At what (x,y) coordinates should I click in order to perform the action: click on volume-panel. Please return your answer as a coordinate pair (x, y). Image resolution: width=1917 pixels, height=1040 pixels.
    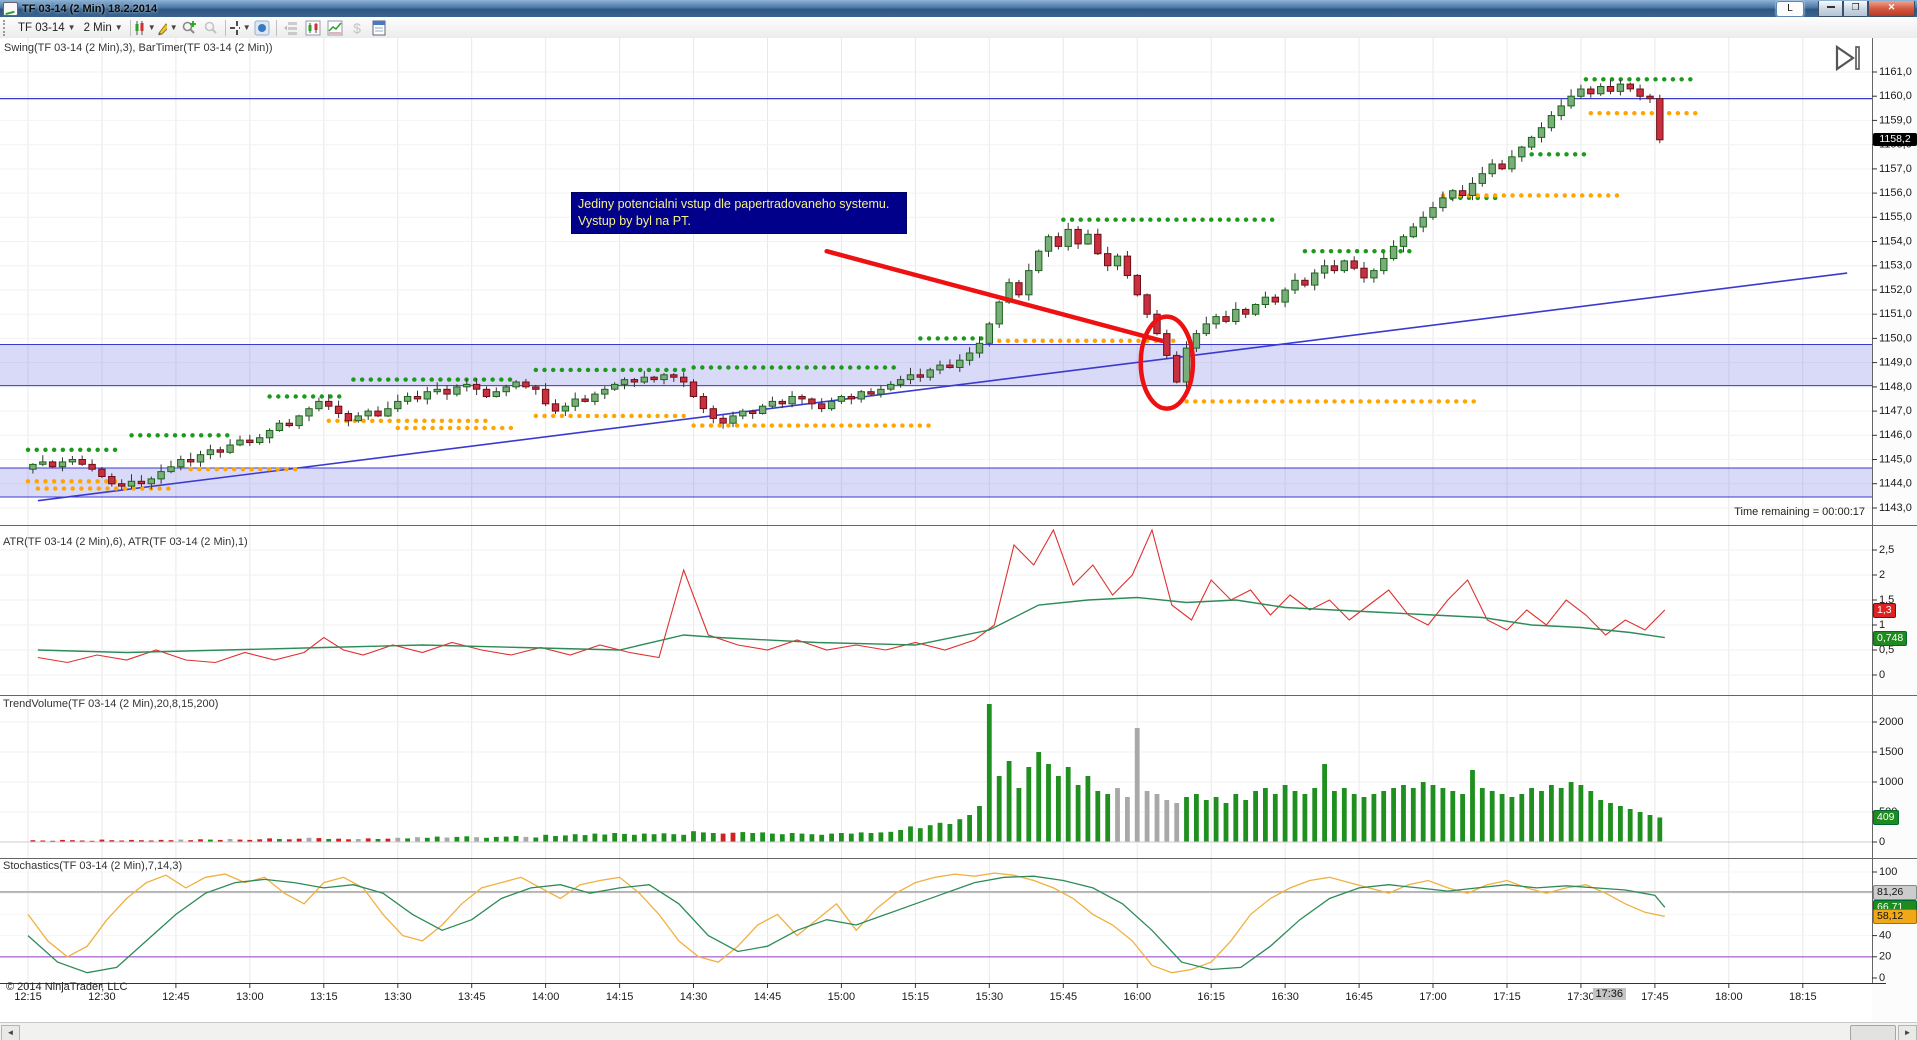
    Looking at the image, I should click on (936, 773).